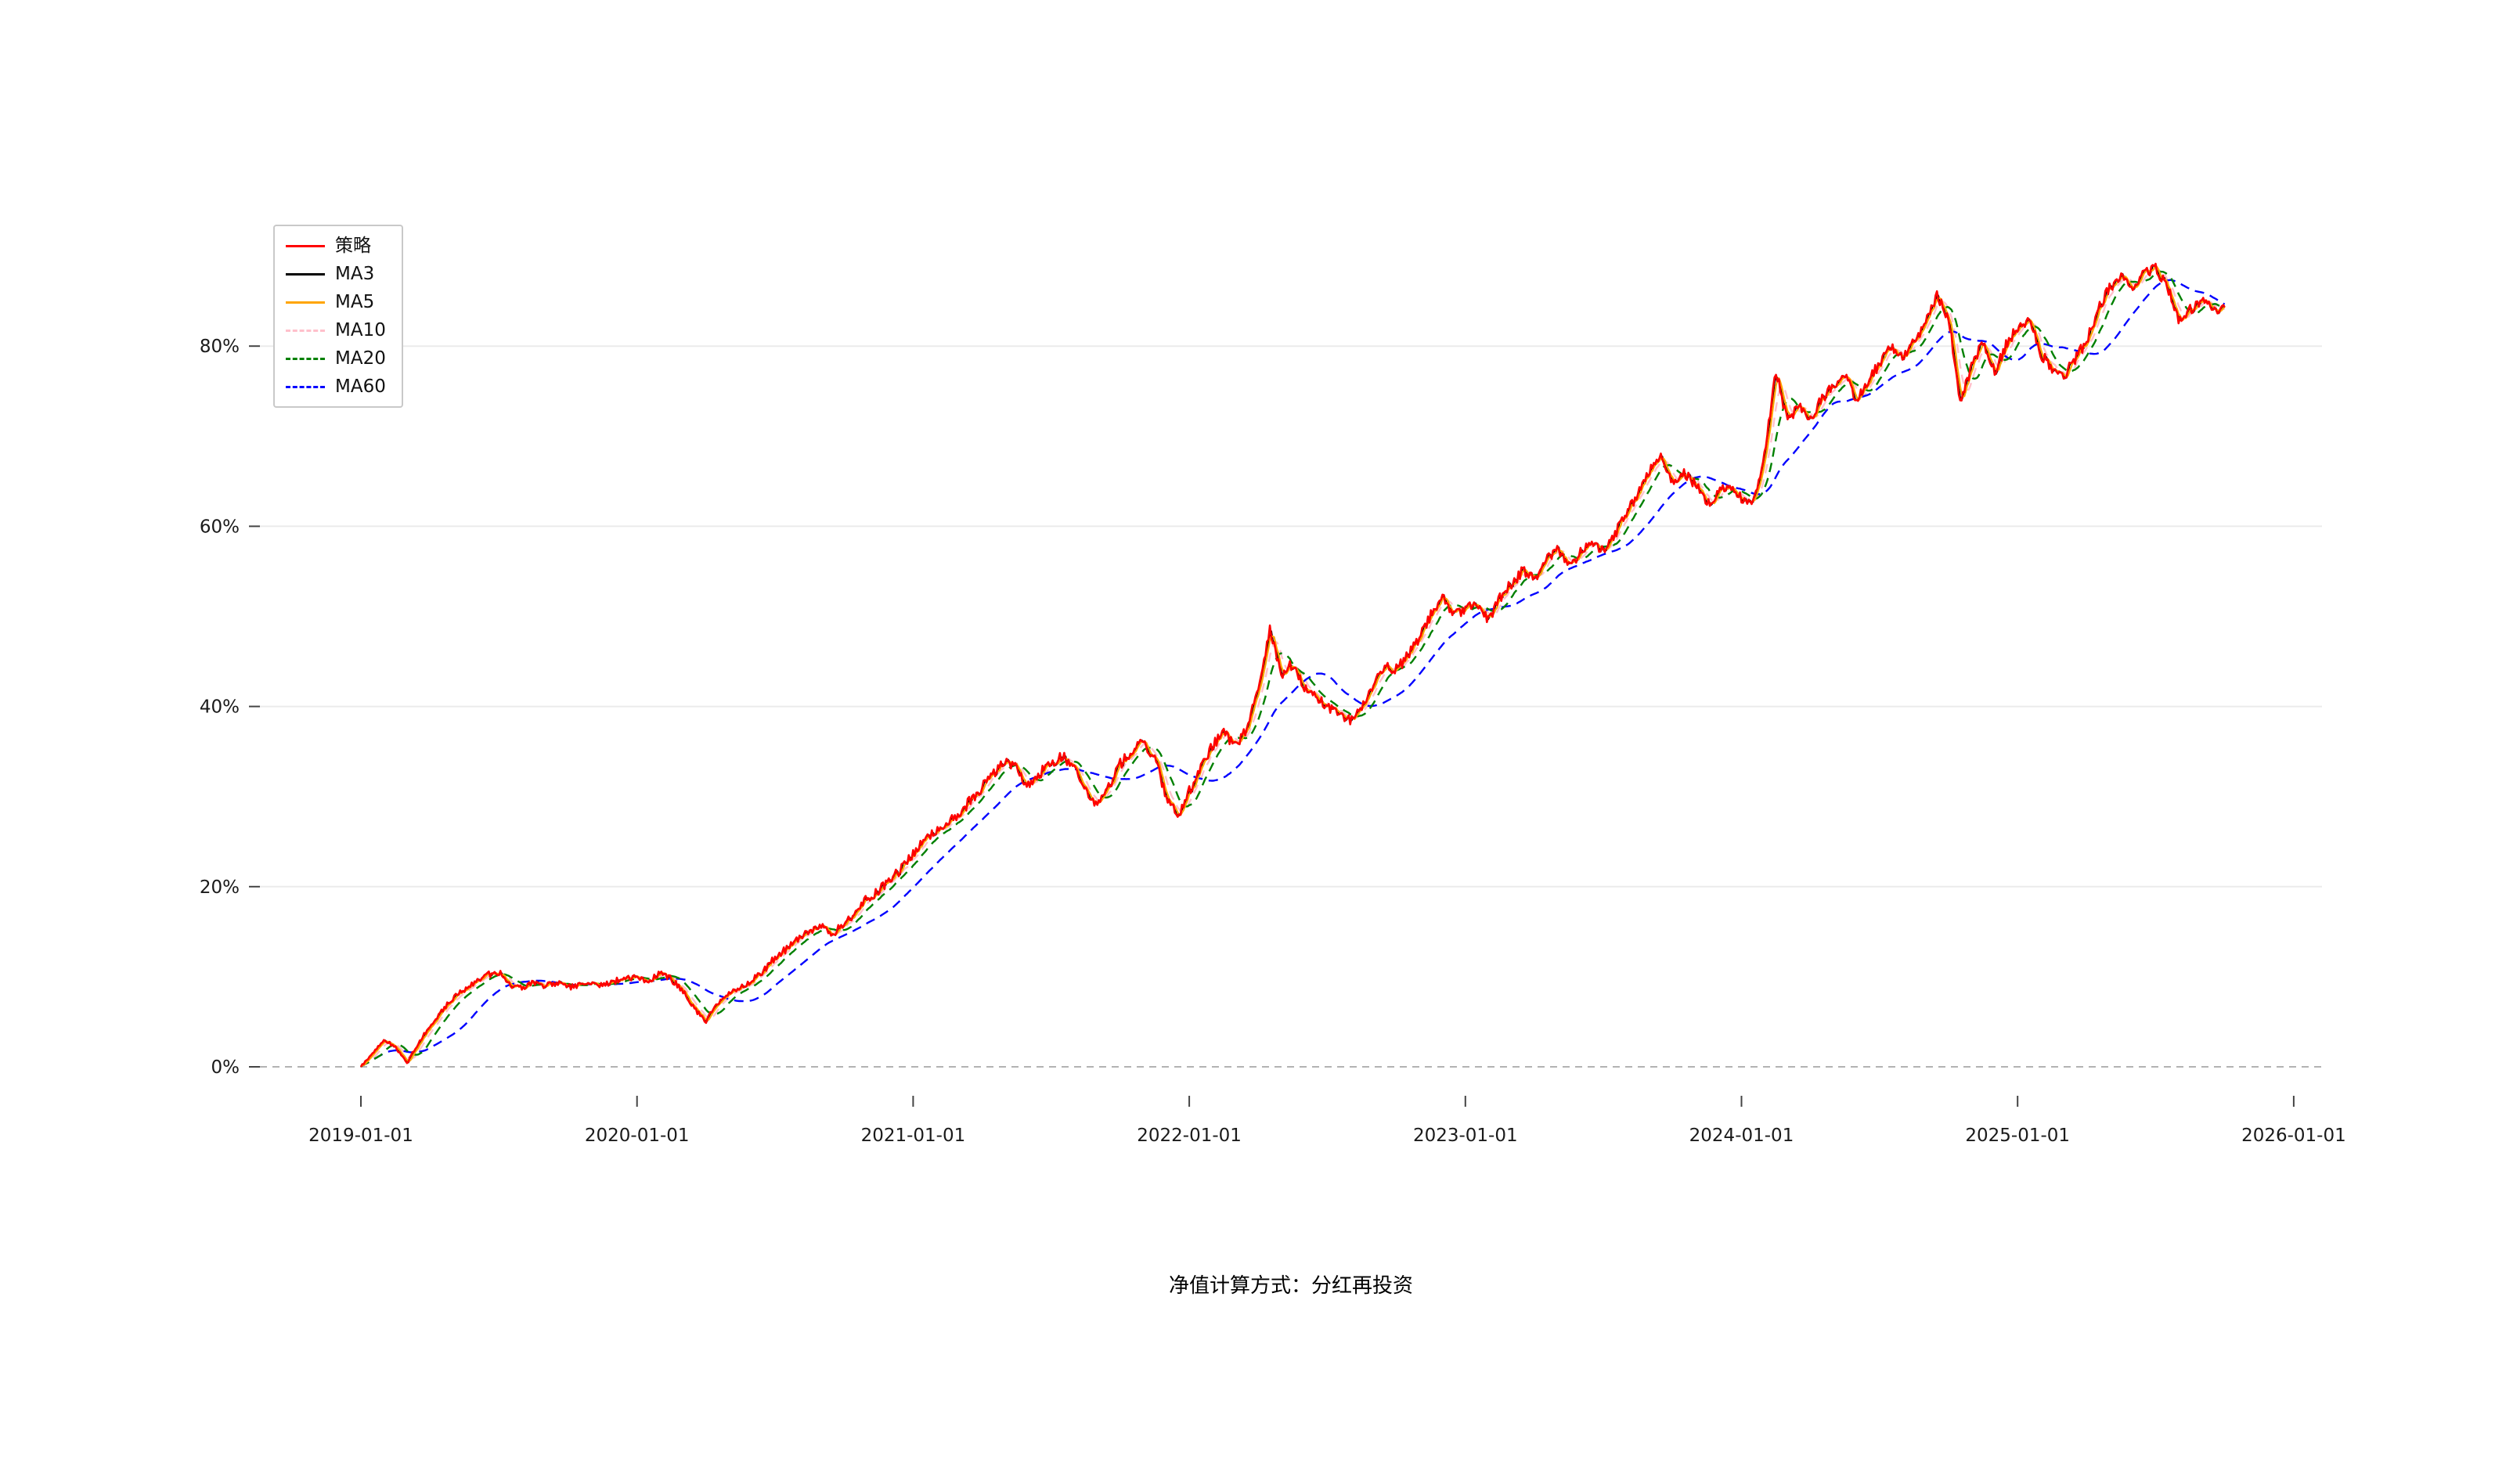 The image size is (2513, 1484). I want to click on x-tick-label: 2019-01-01, so click(360, 1136).